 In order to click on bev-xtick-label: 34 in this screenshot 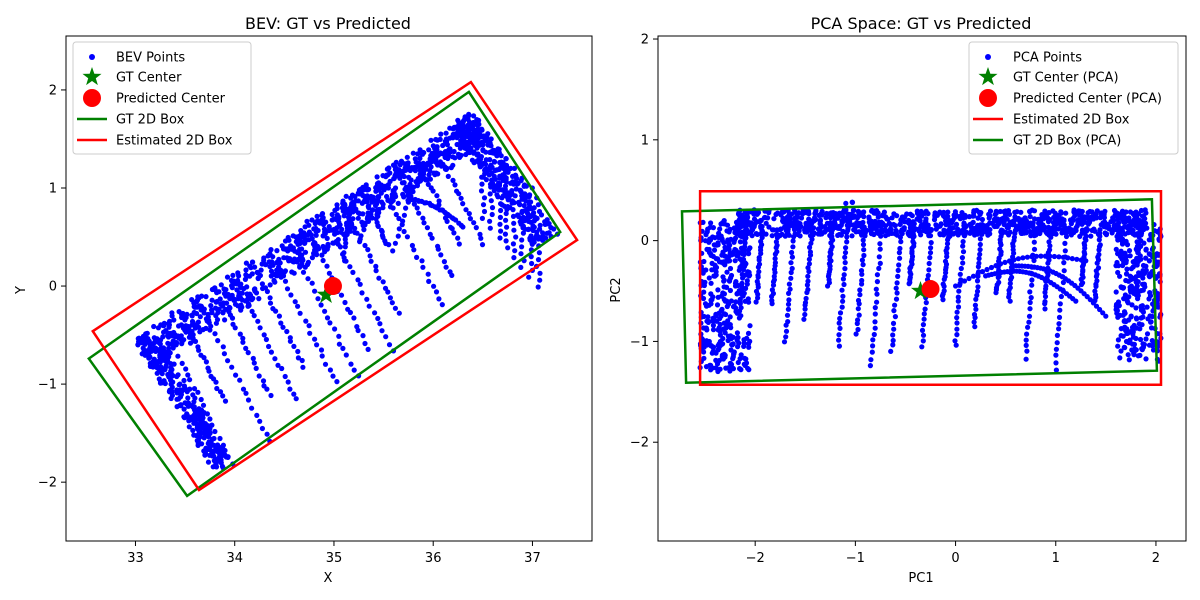, I will do `click(234, 558)`.